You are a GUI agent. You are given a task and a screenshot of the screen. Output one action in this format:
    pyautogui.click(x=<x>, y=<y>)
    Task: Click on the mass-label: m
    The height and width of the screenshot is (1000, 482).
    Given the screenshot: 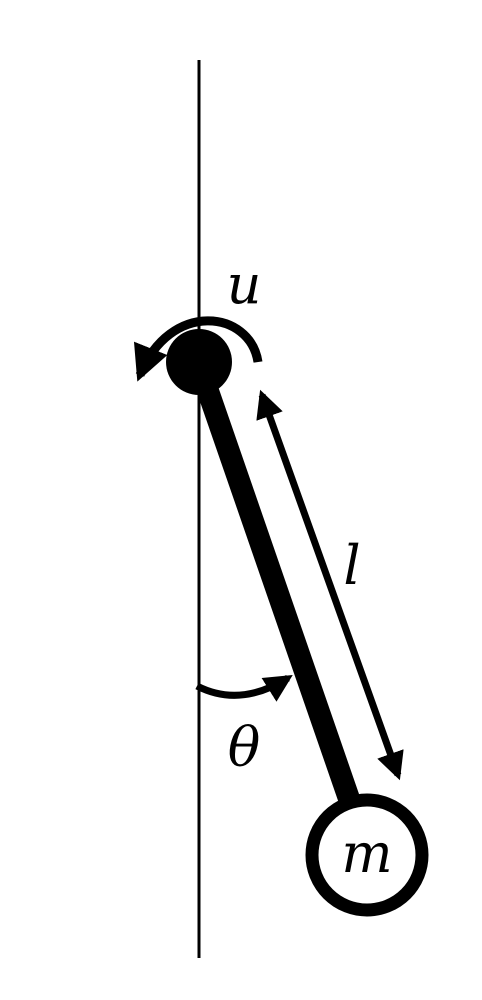 What is the action you would take?
    pyautogui.click(x=366, y=853)
    